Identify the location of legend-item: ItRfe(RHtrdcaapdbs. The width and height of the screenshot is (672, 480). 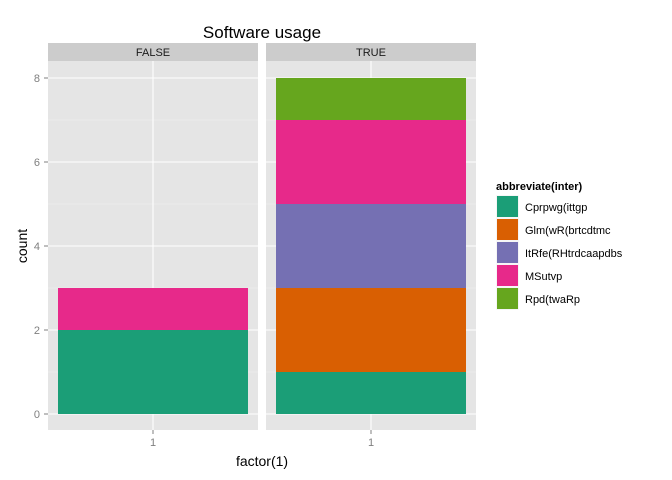
(559, 252).